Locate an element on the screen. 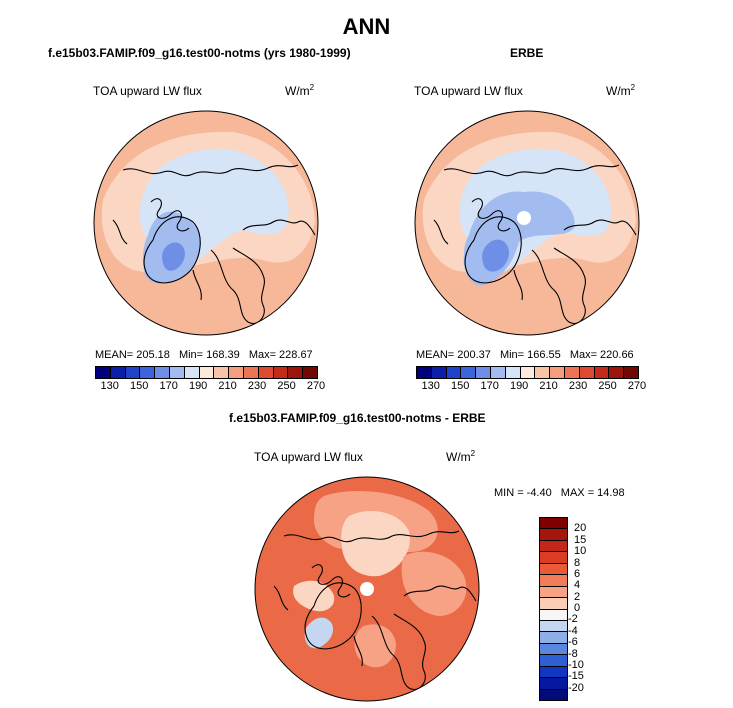  model-mean-value: 205.18 is located at coordinates (153, 355).